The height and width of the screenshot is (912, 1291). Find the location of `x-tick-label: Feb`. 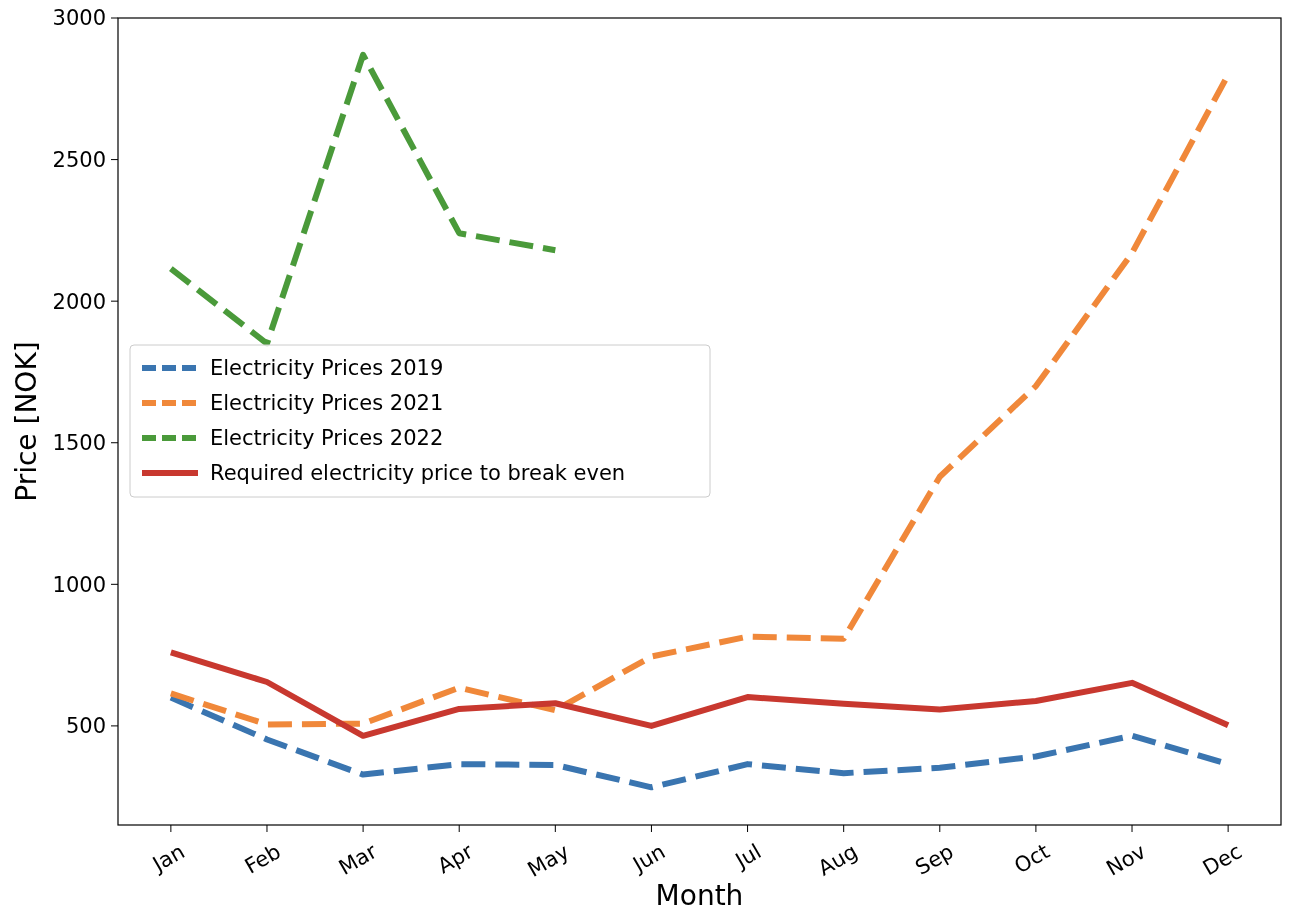

x-tick-label: Feb is located at coordinates (262, 859).